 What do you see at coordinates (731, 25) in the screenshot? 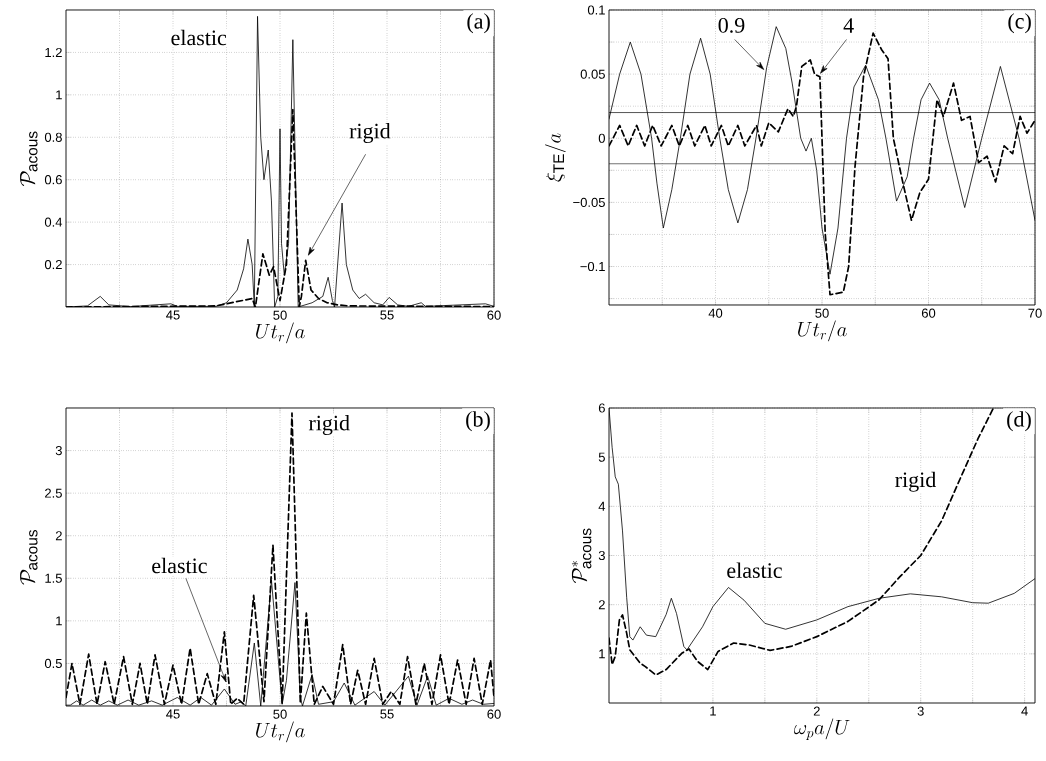
I see `series-label: 0.9` at bounding box center [731, 25].